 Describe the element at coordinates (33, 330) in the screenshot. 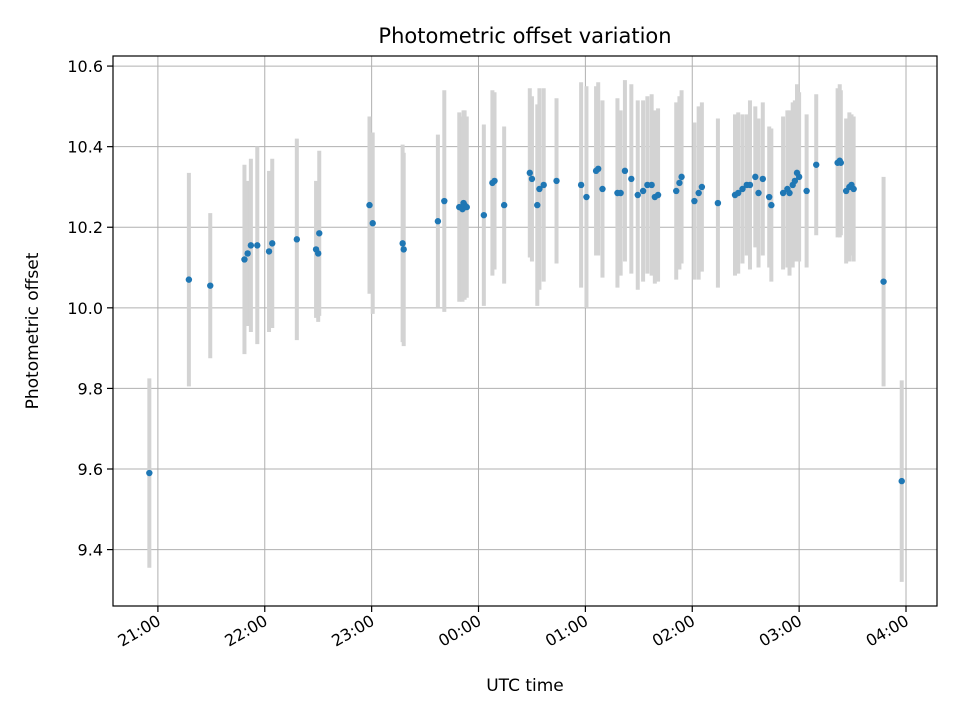

I see `y-axis-label: Photometric offset` at that location.